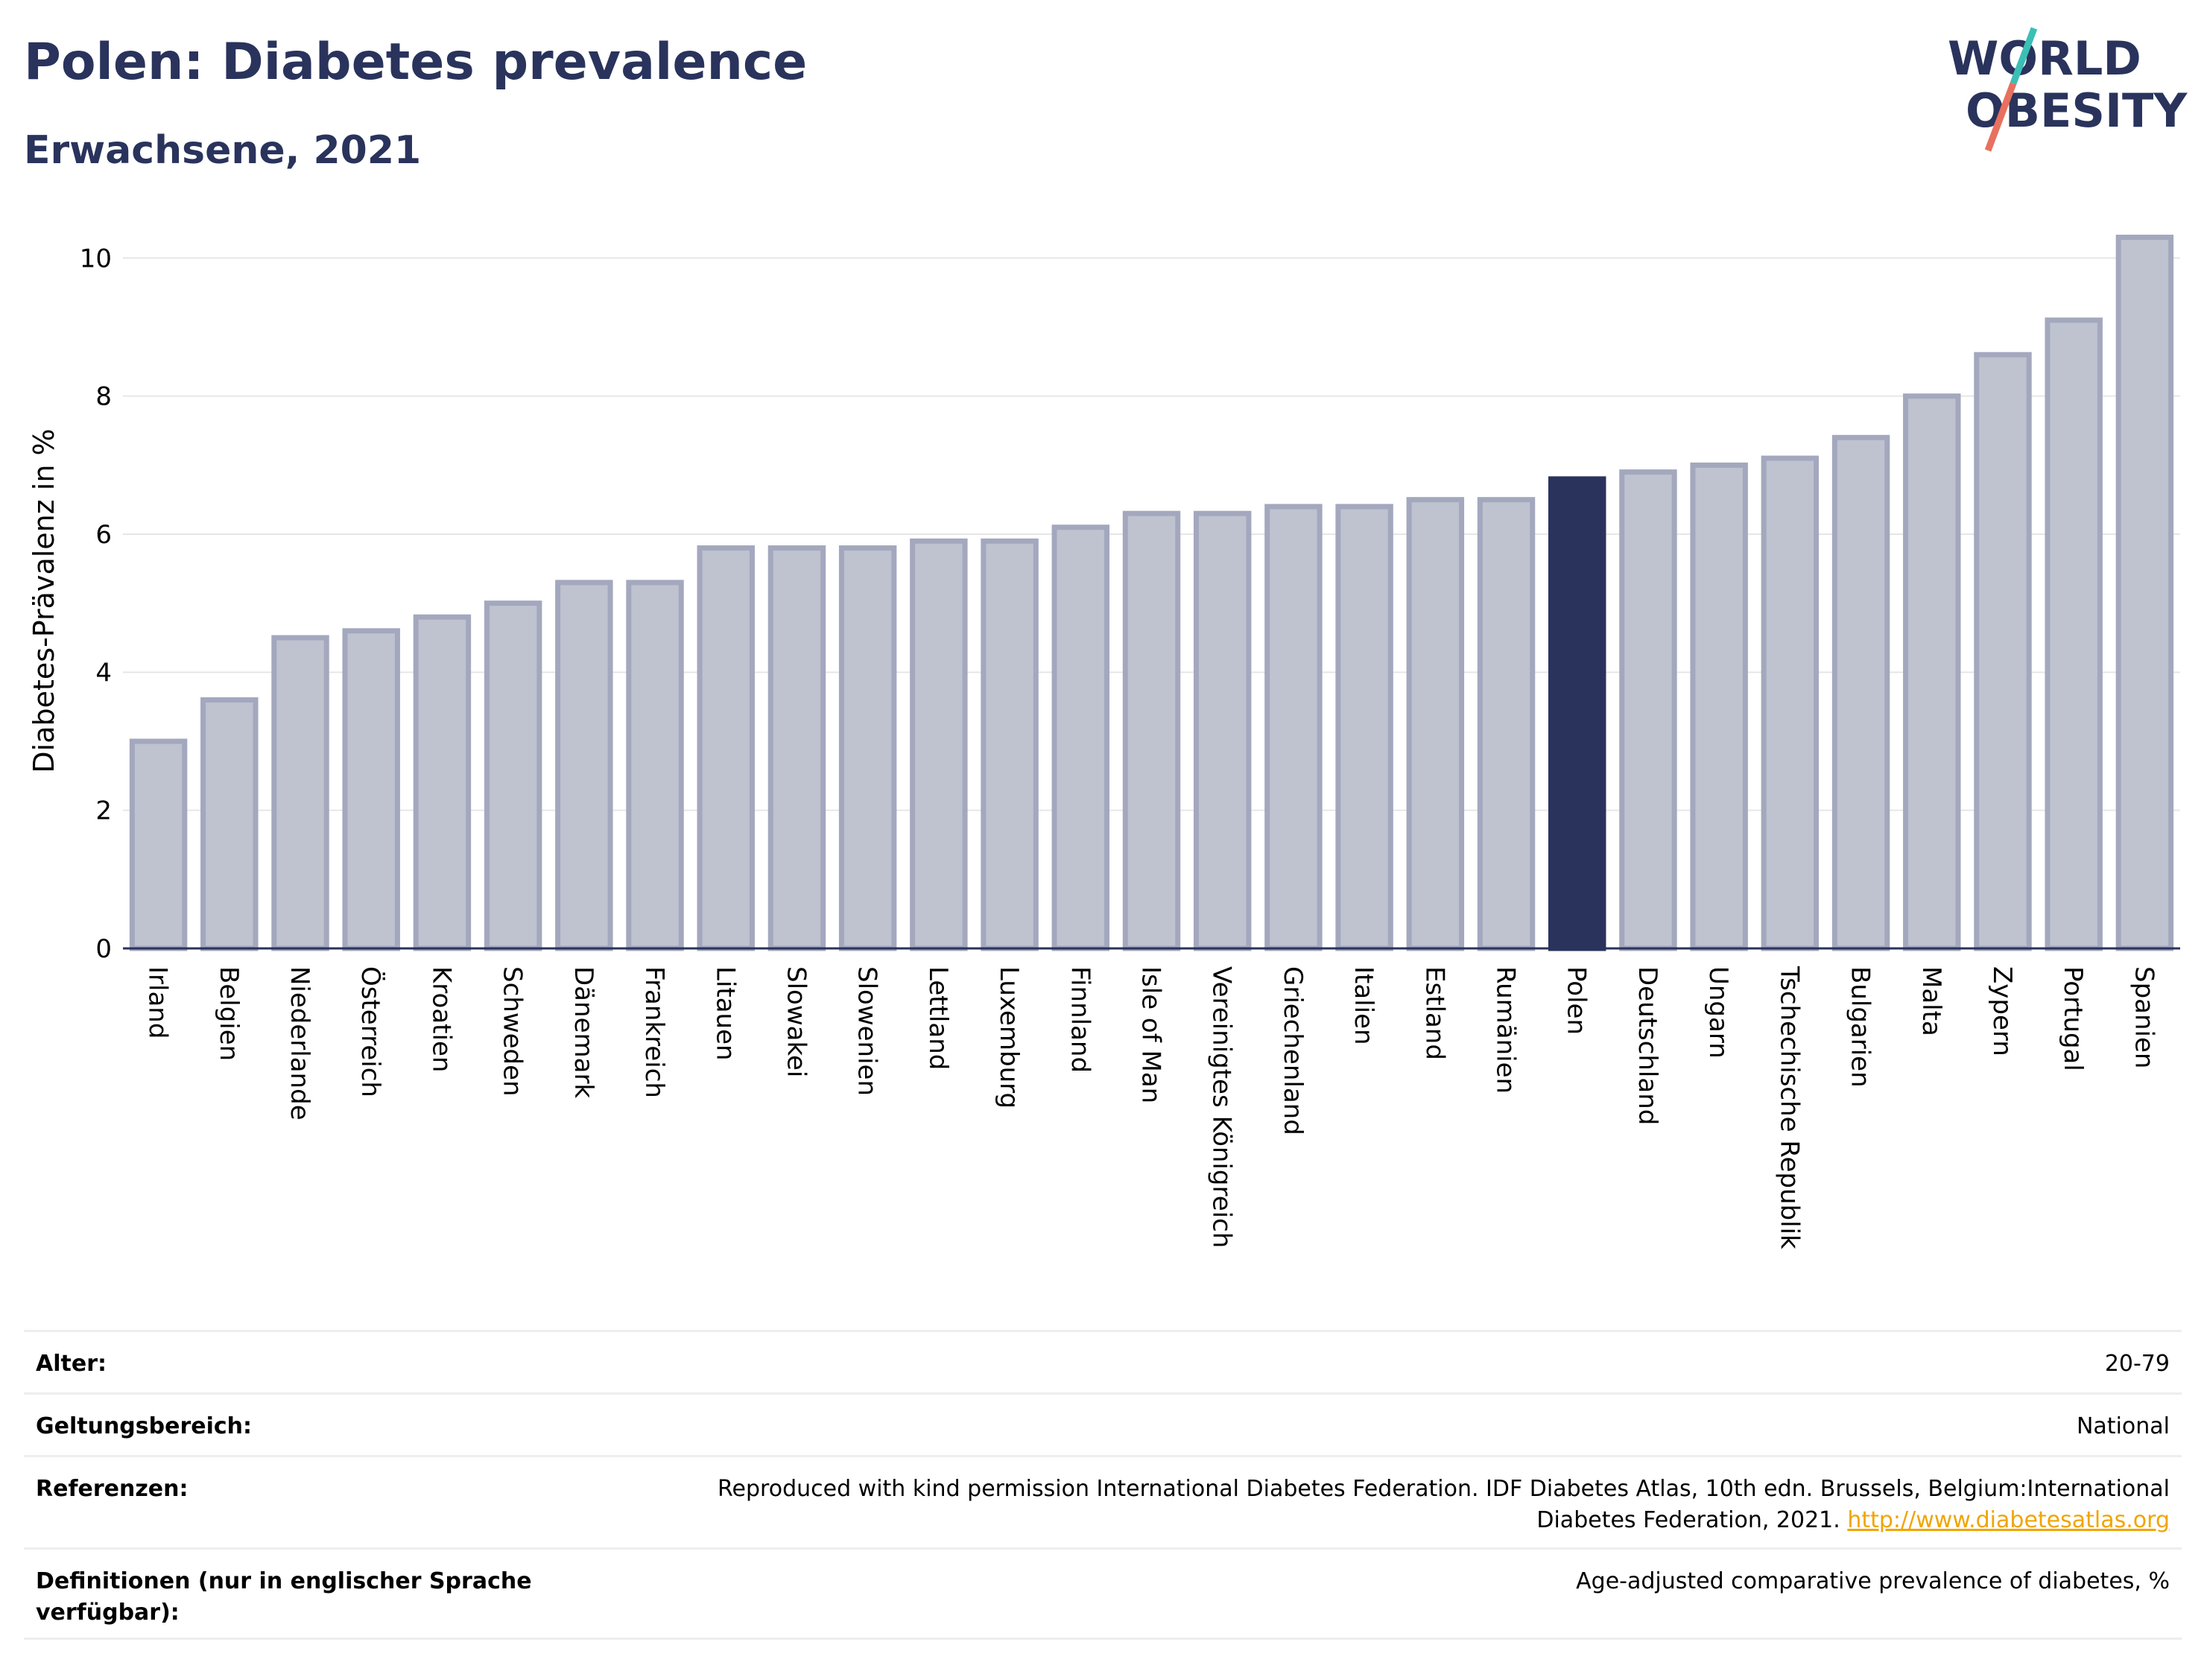  Describe the element at coordinates (103, 811) in the screenshot. I see `y-tick-label: 2` at that location.